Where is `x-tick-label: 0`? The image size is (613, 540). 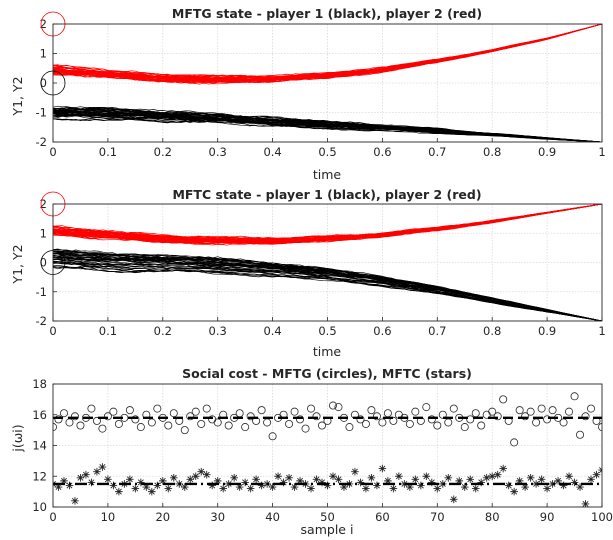
x-tick-label: 0 is located at coordinates (52, 517).